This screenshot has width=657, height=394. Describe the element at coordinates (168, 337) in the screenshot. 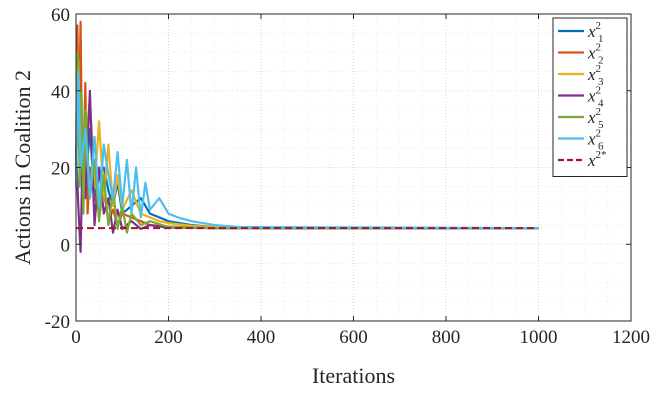

I see `x-tick-label: 200` at that location.